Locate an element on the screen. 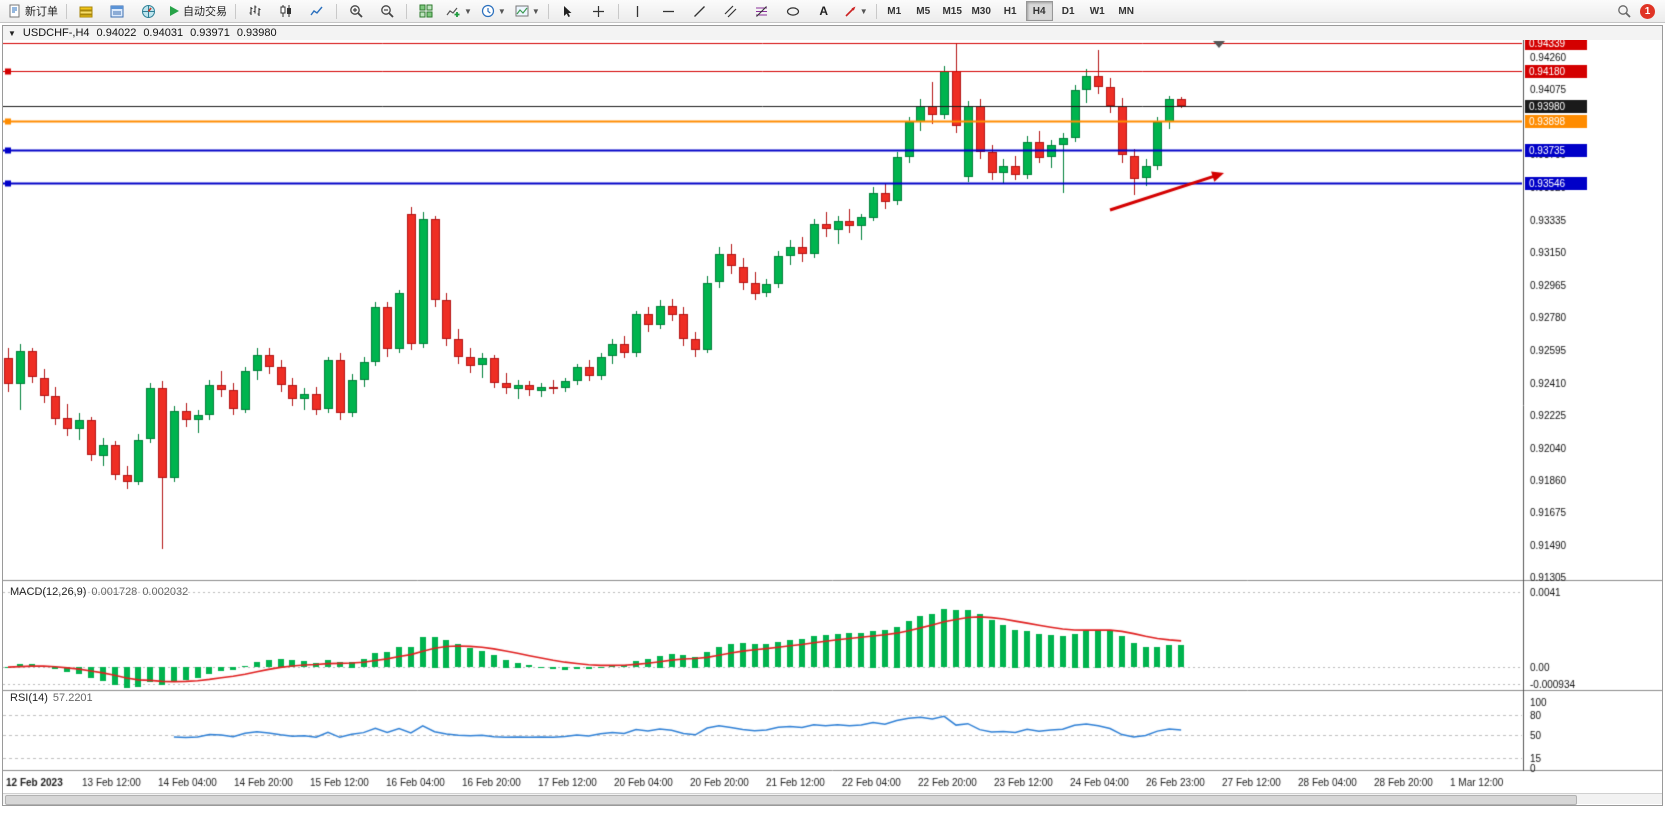  search-button is located at coordinates (1624, 11).